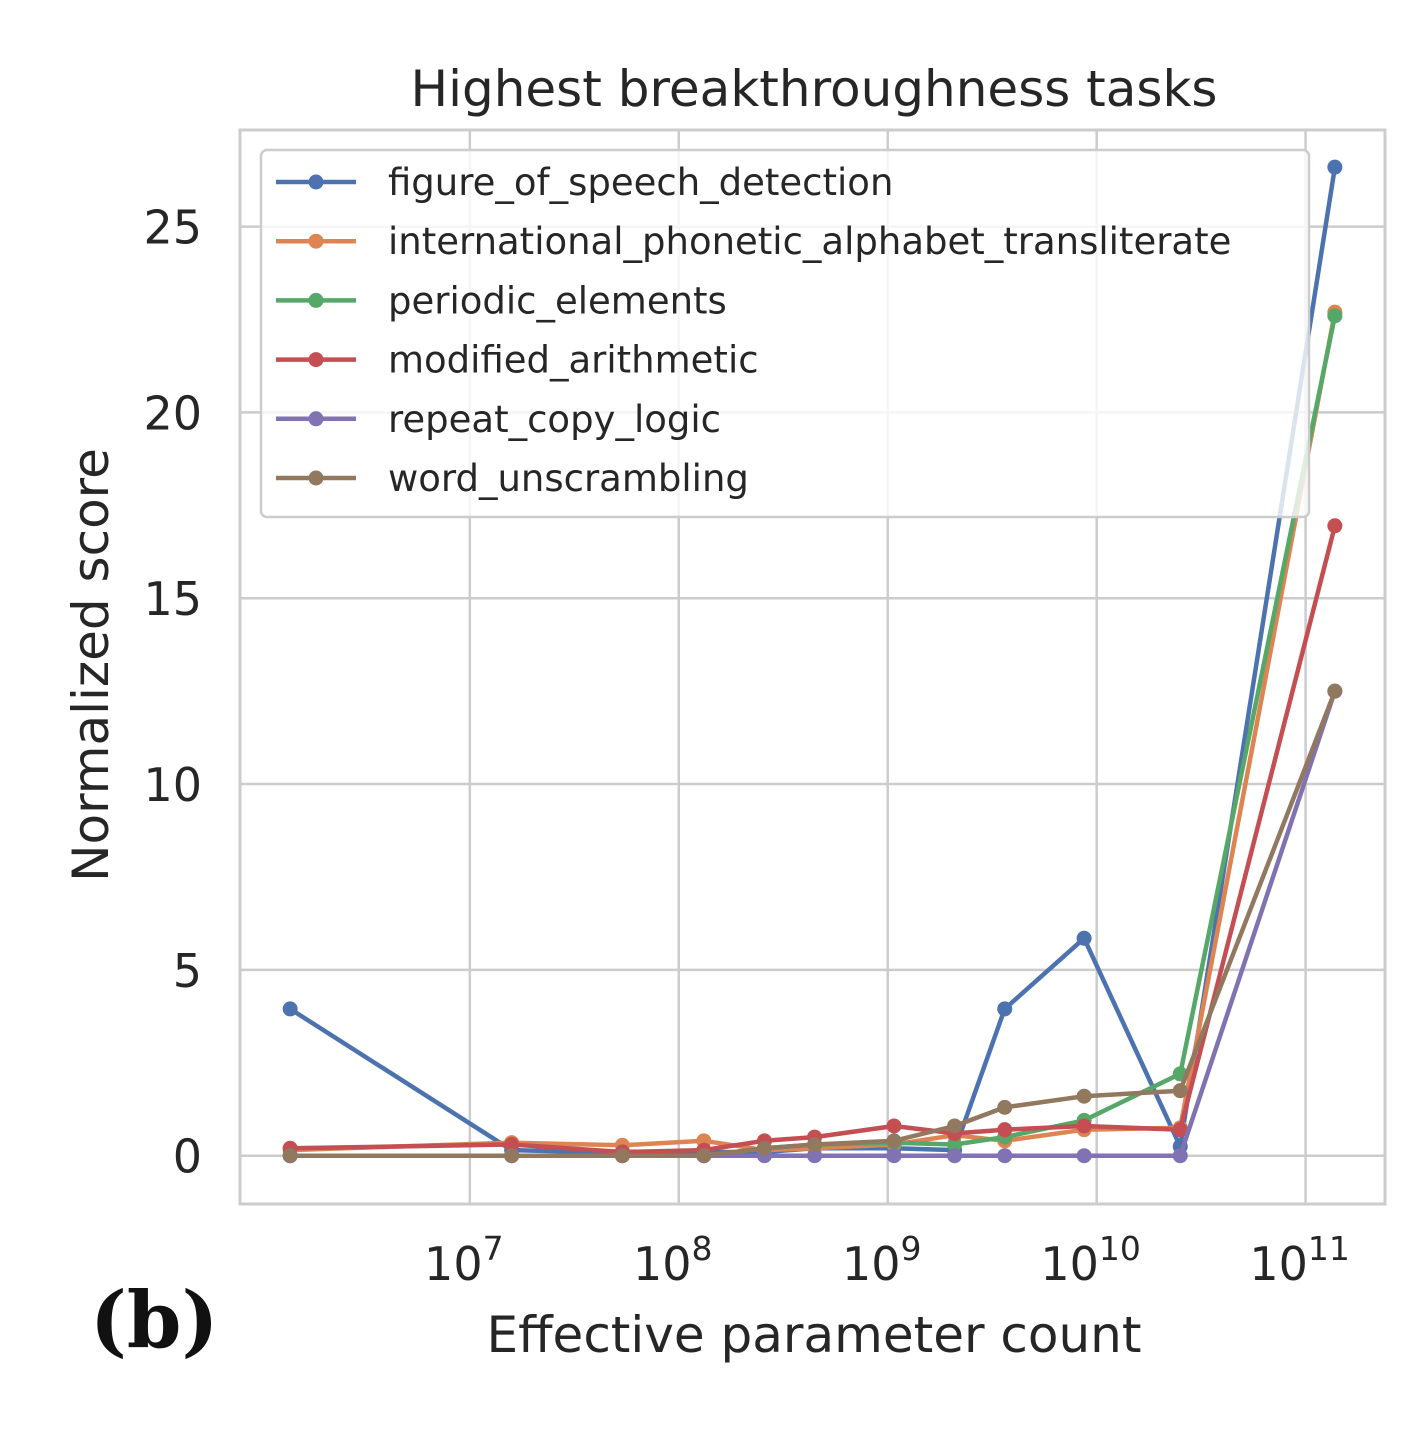 Image resolution: width=1418 pixels, height=1450 pixels. What do you see at coordinates (172, 785) in the screenshot?
I see `y-tick-label: 10` at bounding box center [172, 785].